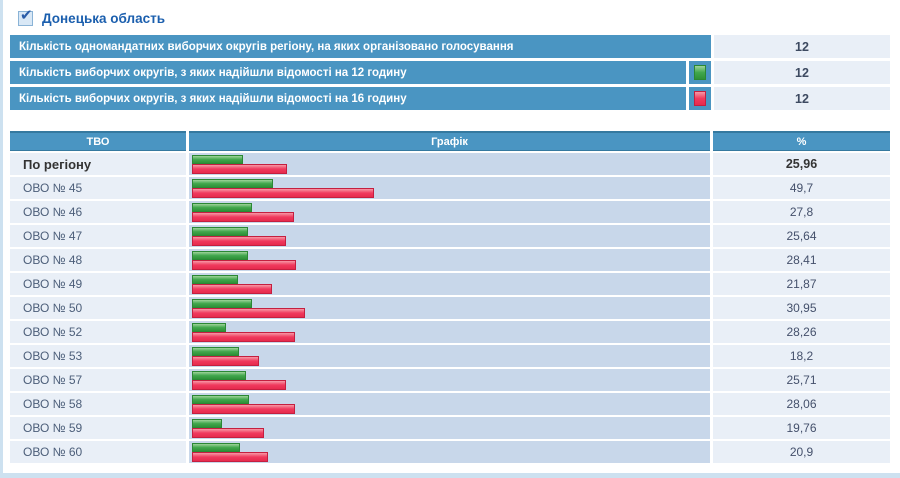 The width and height of the screenshot is (900, 478). What do you see at coordinates (801, 188) in the screenshot?
I see `row-percent: 49,7` at bounding box center [801, 188].